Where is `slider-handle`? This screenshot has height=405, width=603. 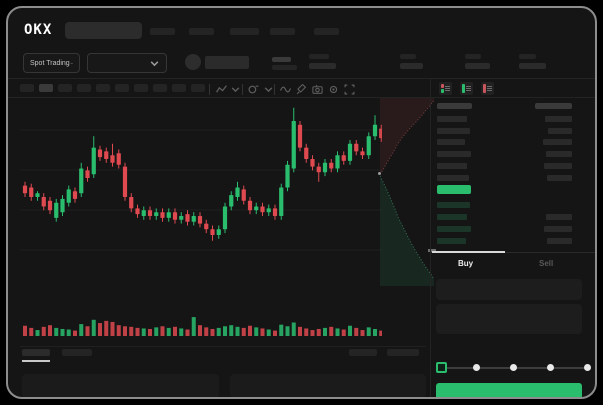
slider-handle is located at coordinates (441, 367).